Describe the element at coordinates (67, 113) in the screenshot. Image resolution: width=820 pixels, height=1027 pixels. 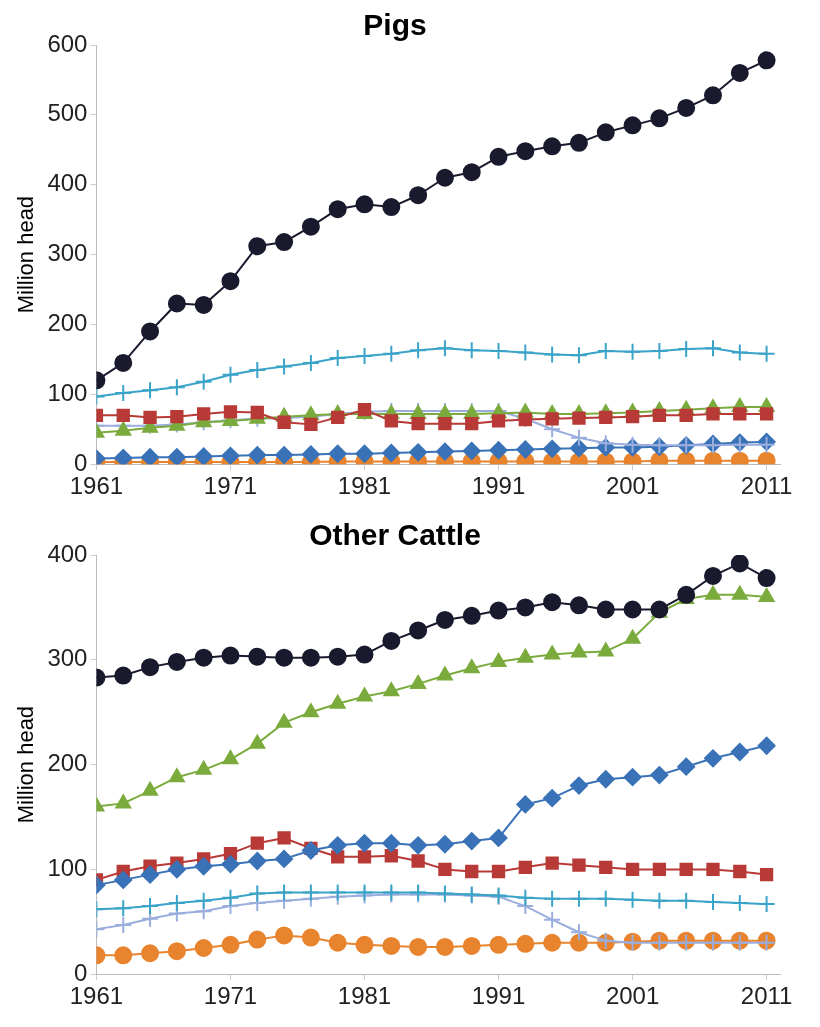
I see `y-tick-label: 500` at that location.